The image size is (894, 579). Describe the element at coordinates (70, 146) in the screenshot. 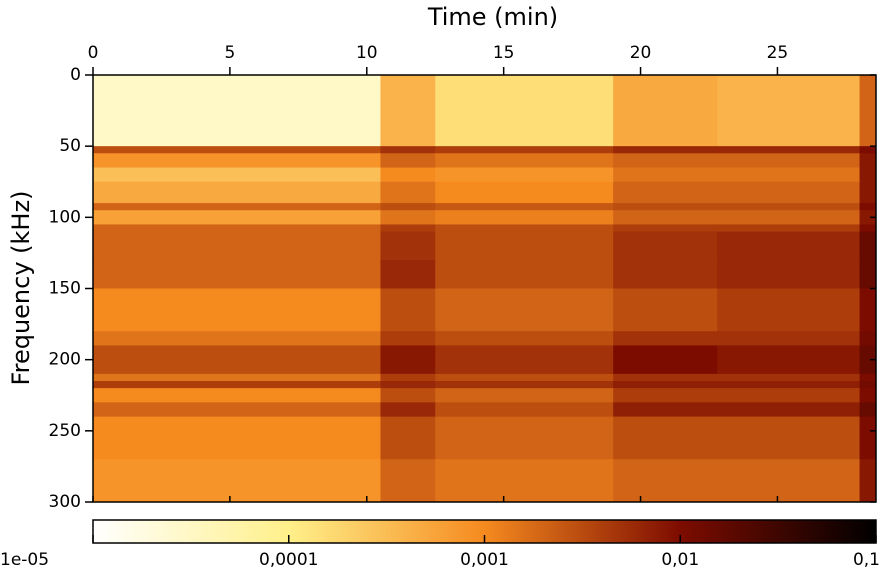

I see `y-tick-label: 50` at that location.